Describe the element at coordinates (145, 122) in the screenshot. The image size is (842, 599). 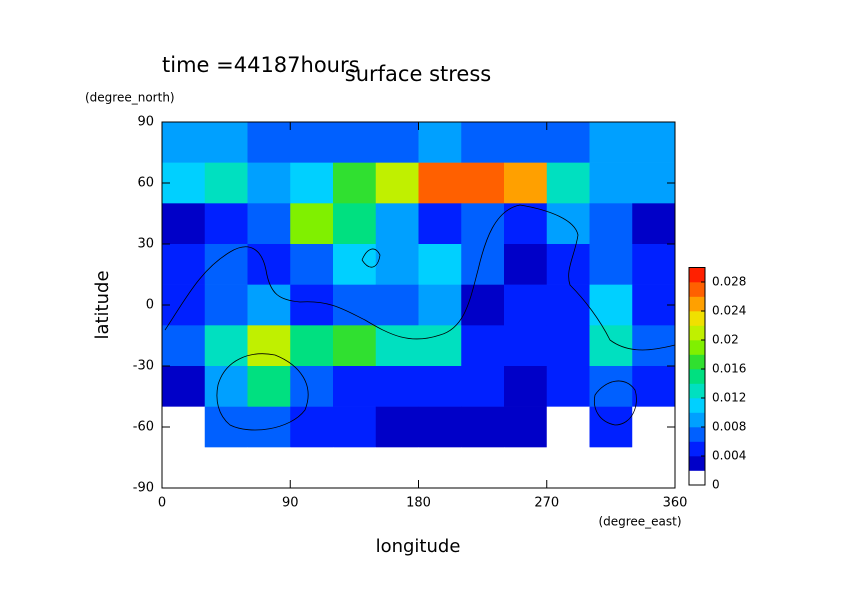
I see `y-tick-label: 90` at that location.